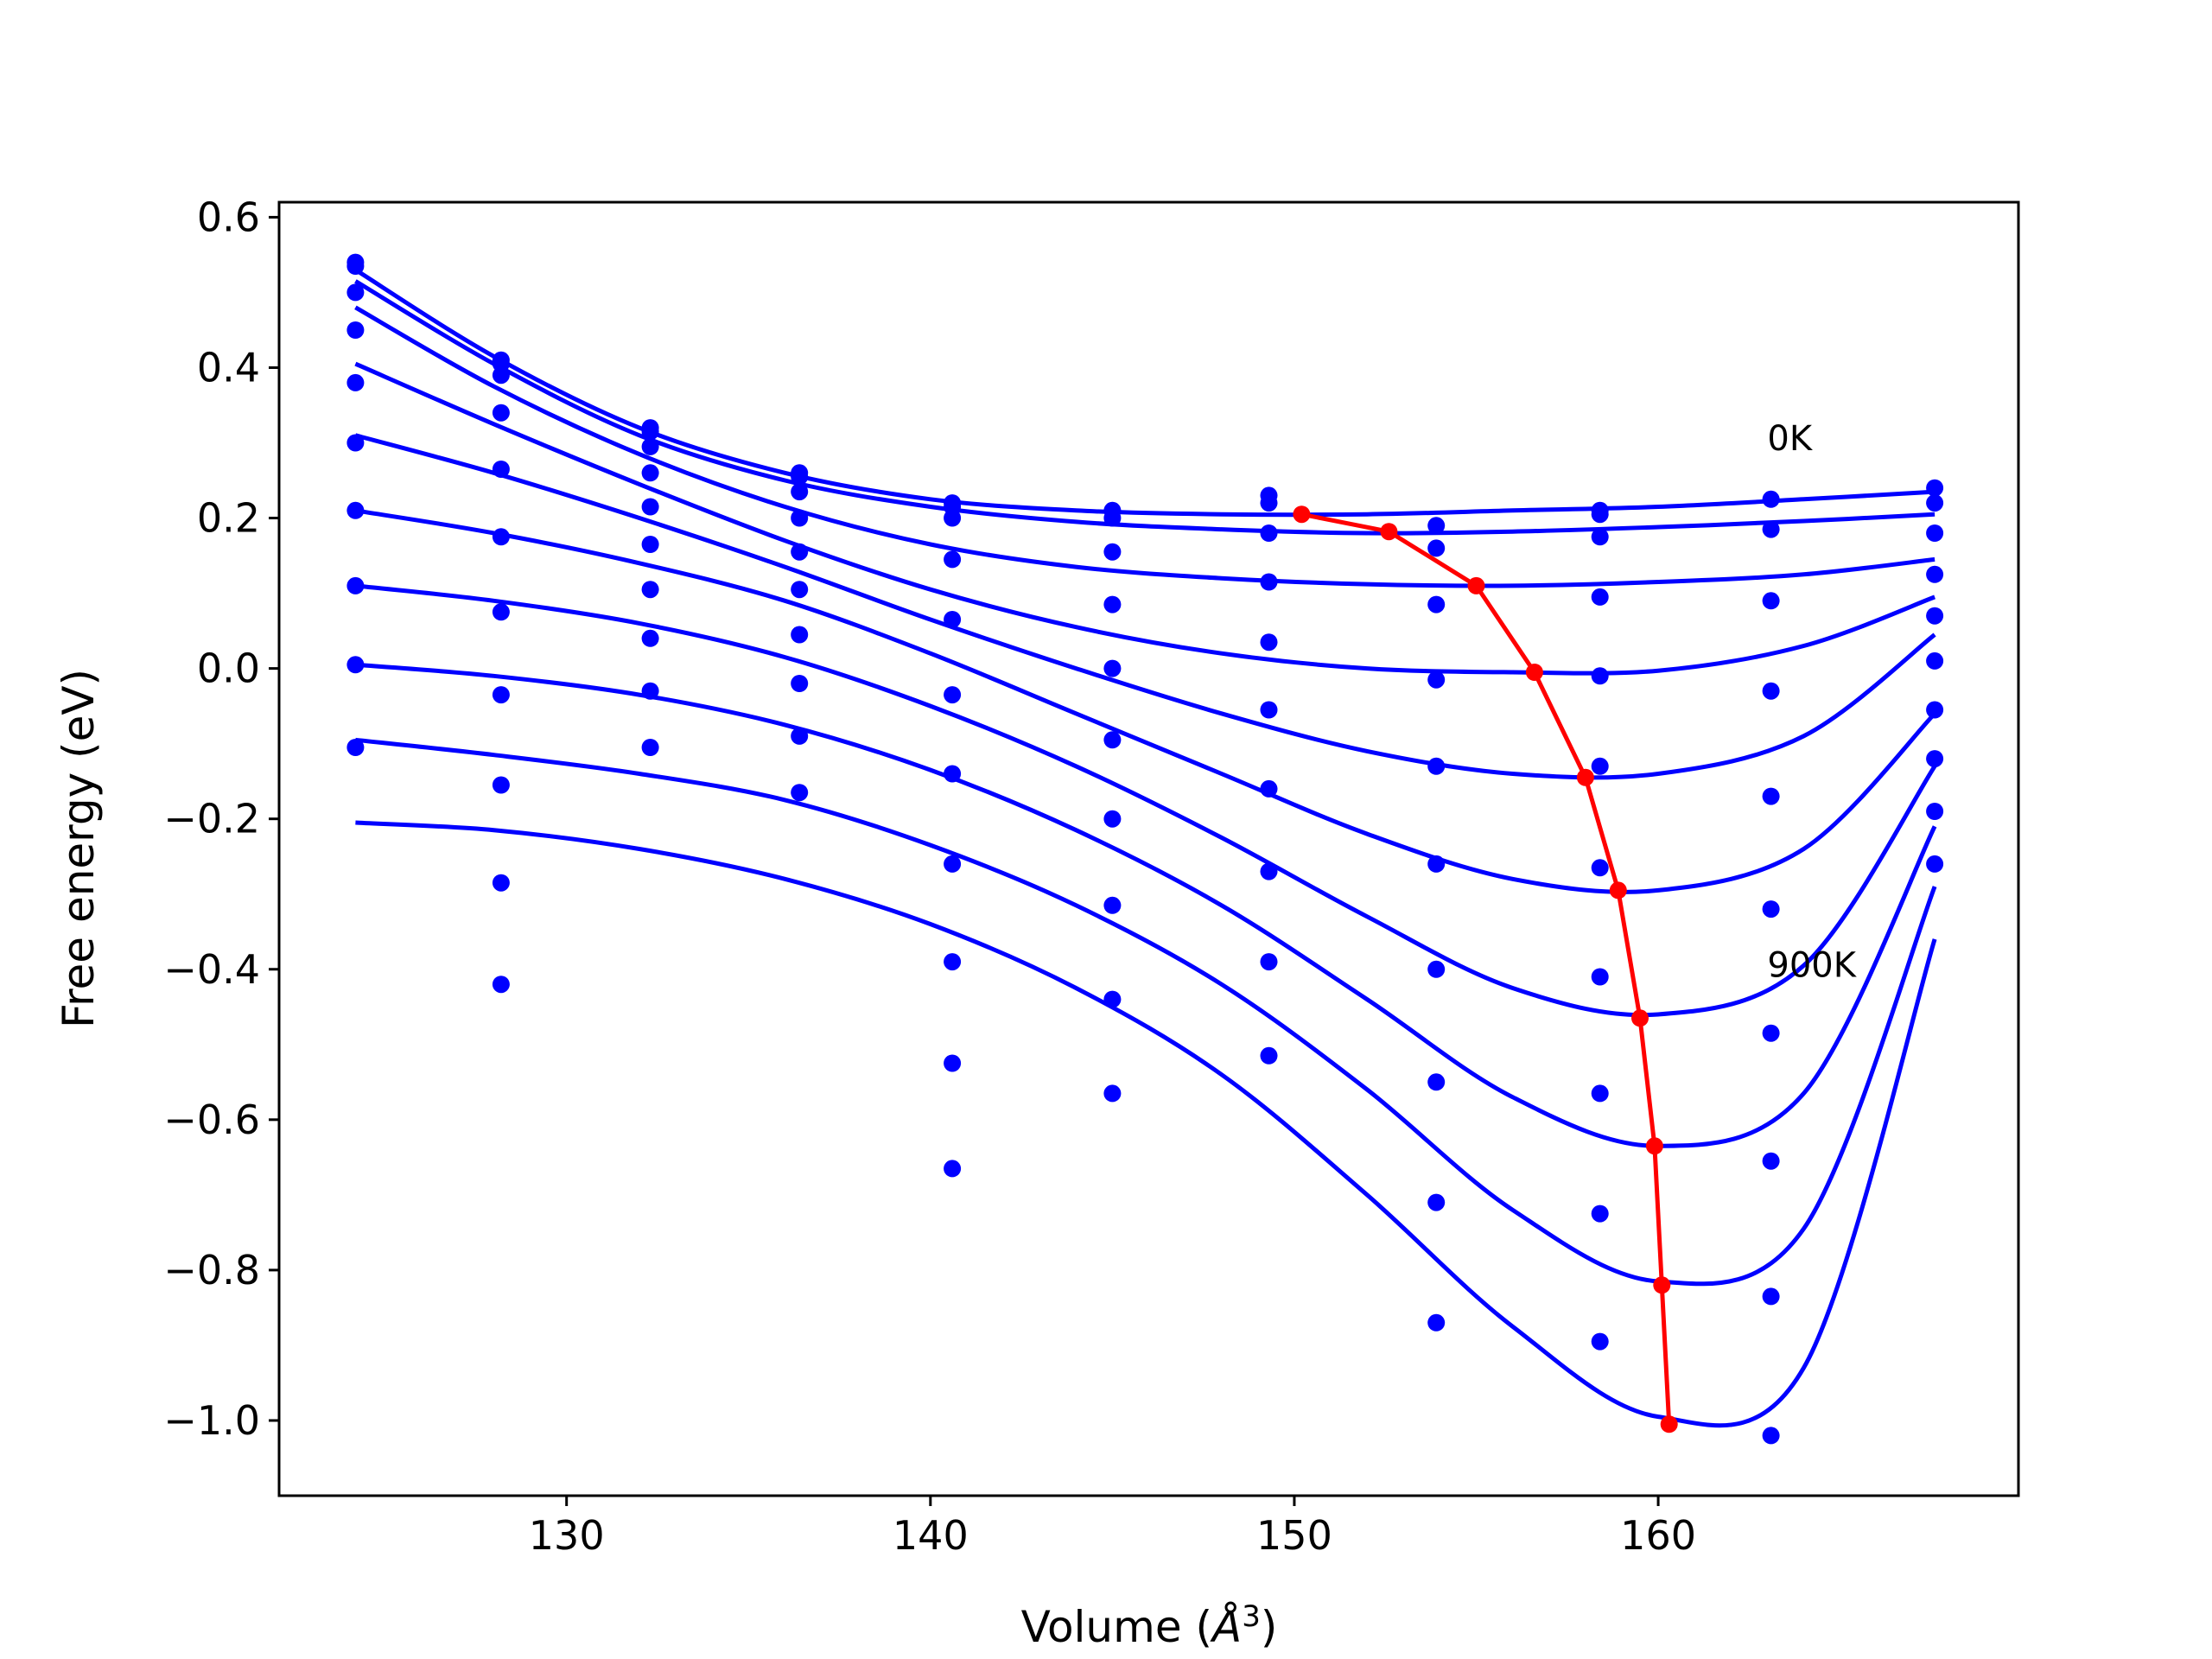 This screenshot has width=2212, height=1659. Describe the element at coordinates (79, 848) in the screenshot. I see `y-axis-label: Free energy (eV)` at that location.